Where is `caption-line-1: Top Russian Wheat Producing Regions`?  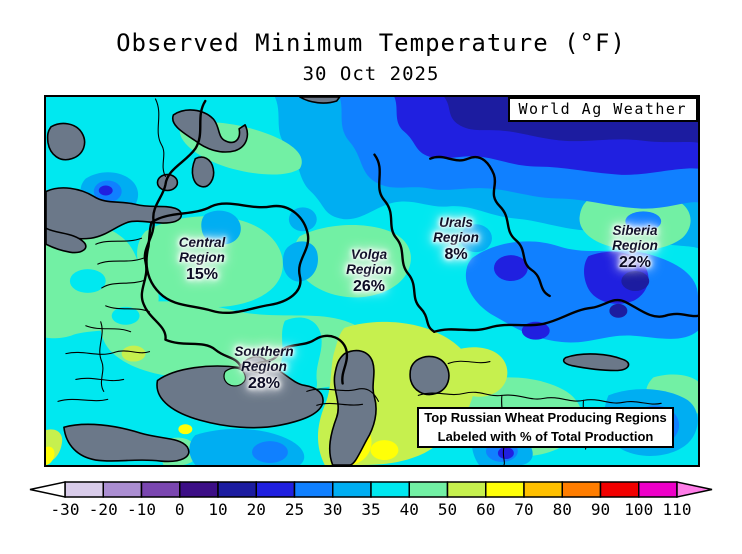
caption-line-1: Top Russian Wheat Producing Regions is located at coordinates (545, 417).